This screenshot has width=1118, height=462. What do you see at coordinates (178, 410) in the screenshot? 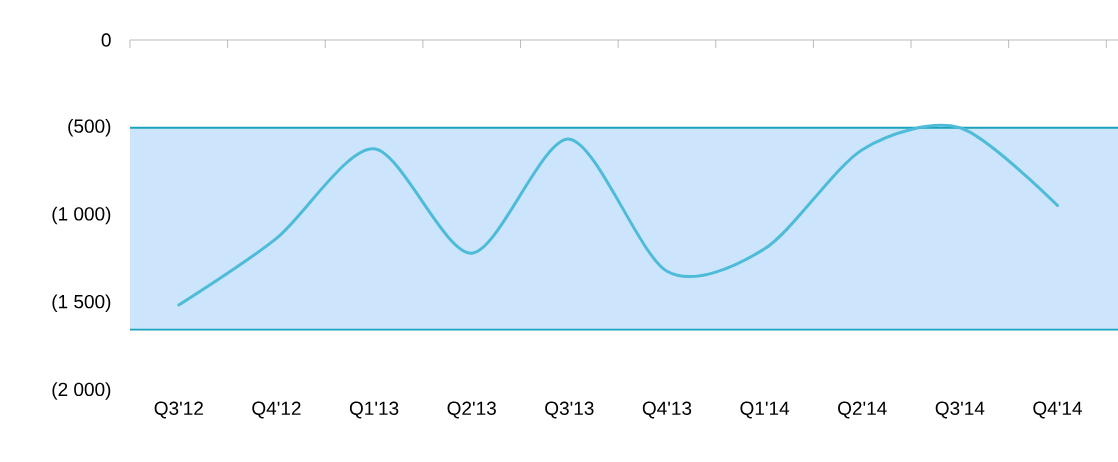
I see `x-tick-label: Q3'12` at bounding box center [178, 410].